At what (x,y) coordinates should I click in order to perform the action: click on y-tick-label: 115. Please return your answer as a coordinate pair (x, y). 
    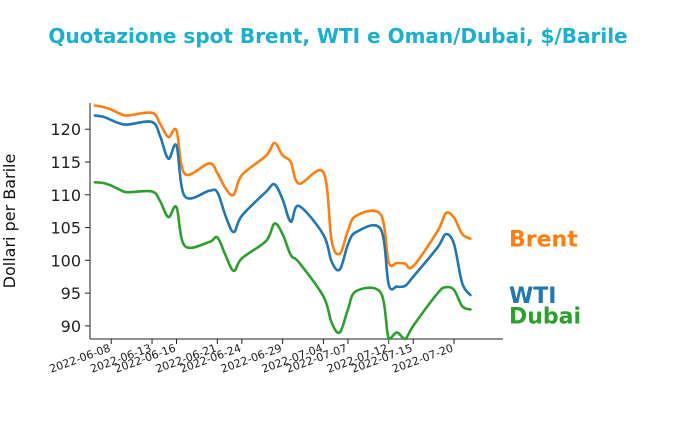
    Looking at the image, I should click on (65, 162).